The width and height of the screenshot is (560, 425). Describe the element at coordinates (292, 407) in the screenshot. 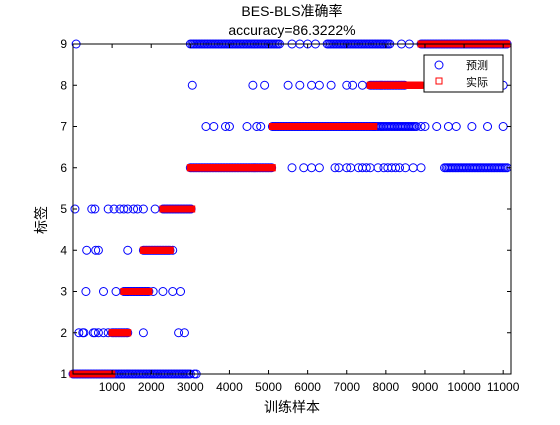

I see `x-axis-label: 训练样本` at that location.